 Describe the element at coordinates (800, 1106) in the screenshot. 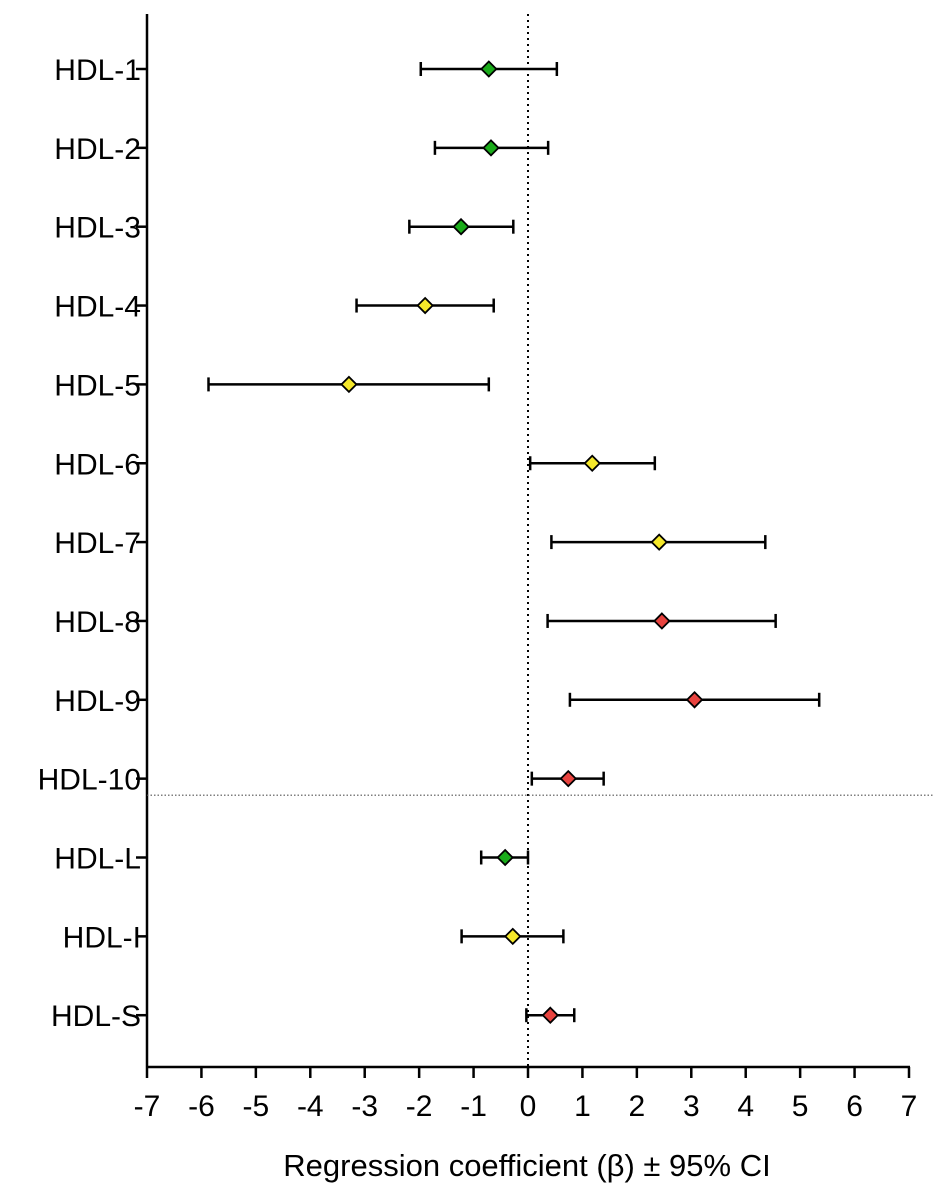

I see `x-tick-label: 5` at that location.